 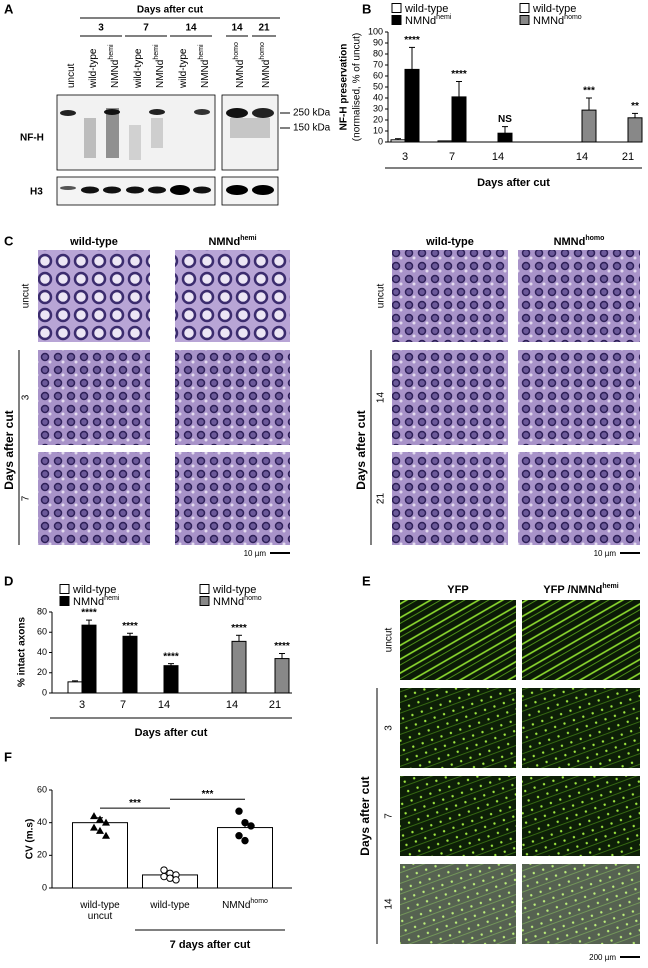 What do you see at coordinates (580, 589) in the screenshot?
I see `column-heading: YFP /NMNdhemi` at bounding box center [580, 589].